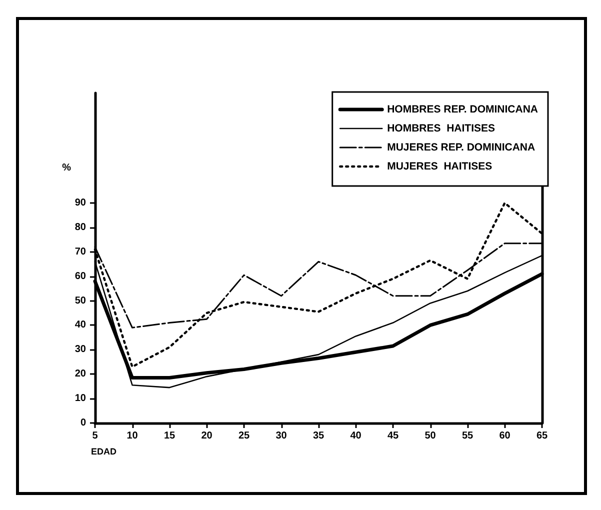 This screenshot has width=601, height=510. I want to click on x-tick-label: 60, so click(505, 436).